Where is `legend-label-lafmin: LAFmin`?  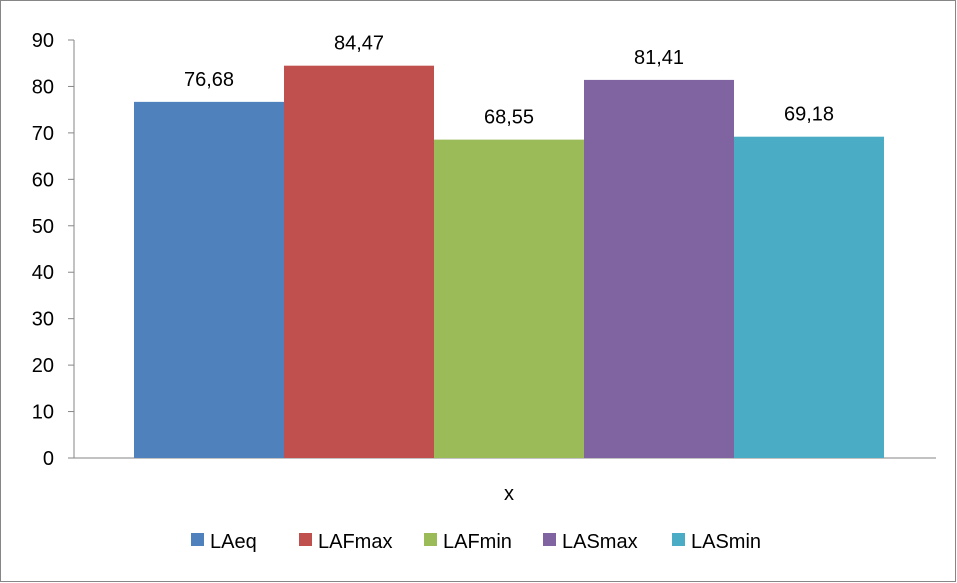
legend-label-lafmin: LAFmin is located at coordinates (477, 542).